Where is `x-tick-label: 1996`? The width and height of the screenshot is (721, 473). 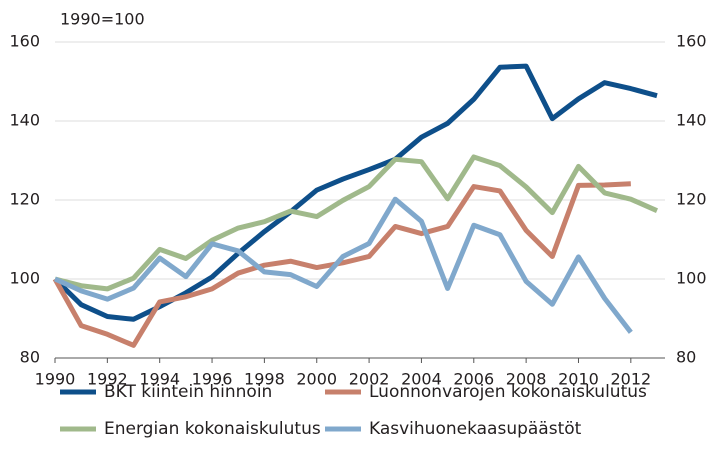 x-tick-label: 1996 is located at coordinates (212, 379).